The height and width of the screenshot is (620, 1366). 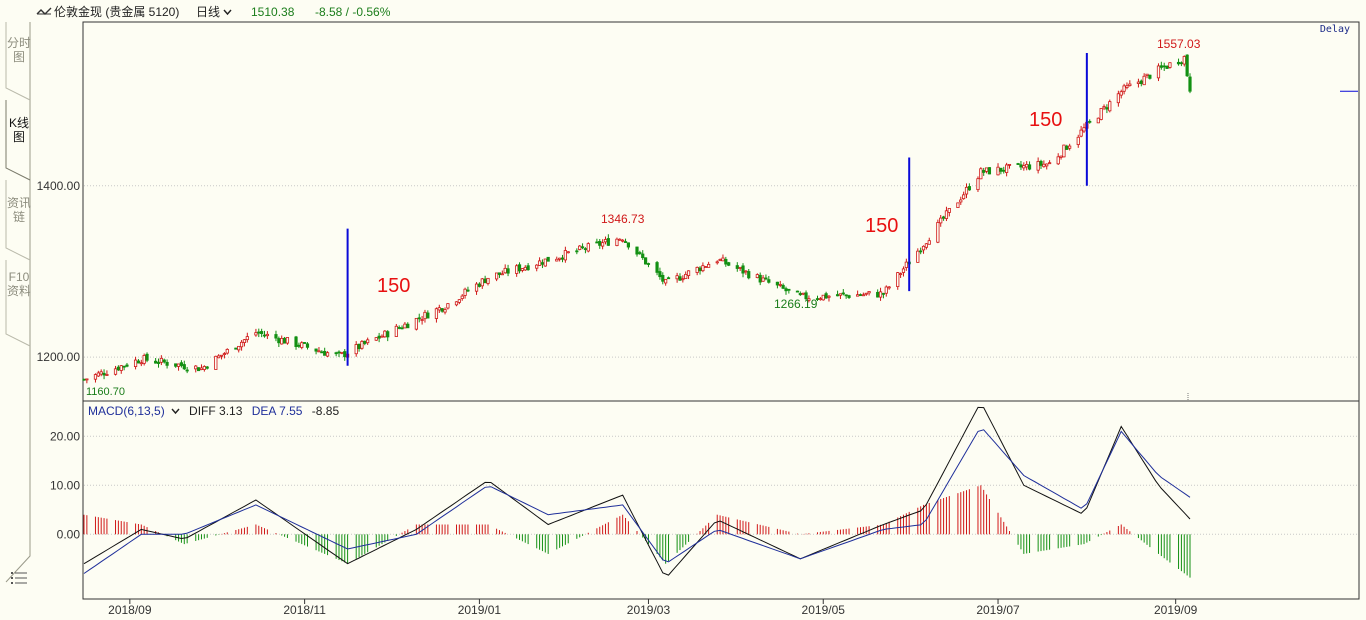 What do you see at coordinates (273, 12) in the screenshot?
I see `last-price: 1510.38` at bounding box center [273, 12].